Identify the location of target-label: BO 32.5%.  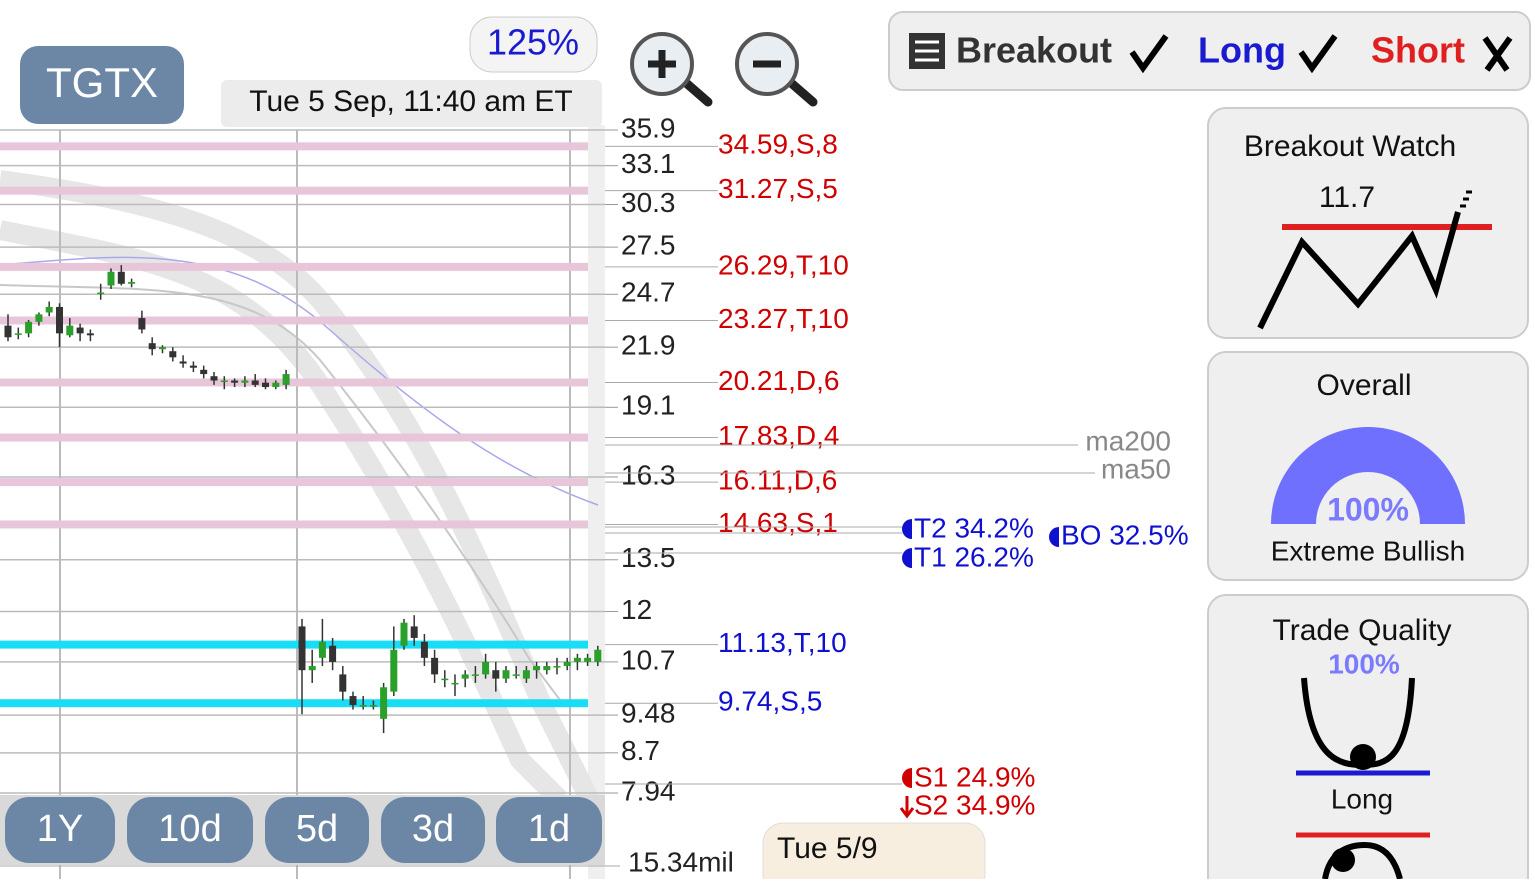
(1125, 534).